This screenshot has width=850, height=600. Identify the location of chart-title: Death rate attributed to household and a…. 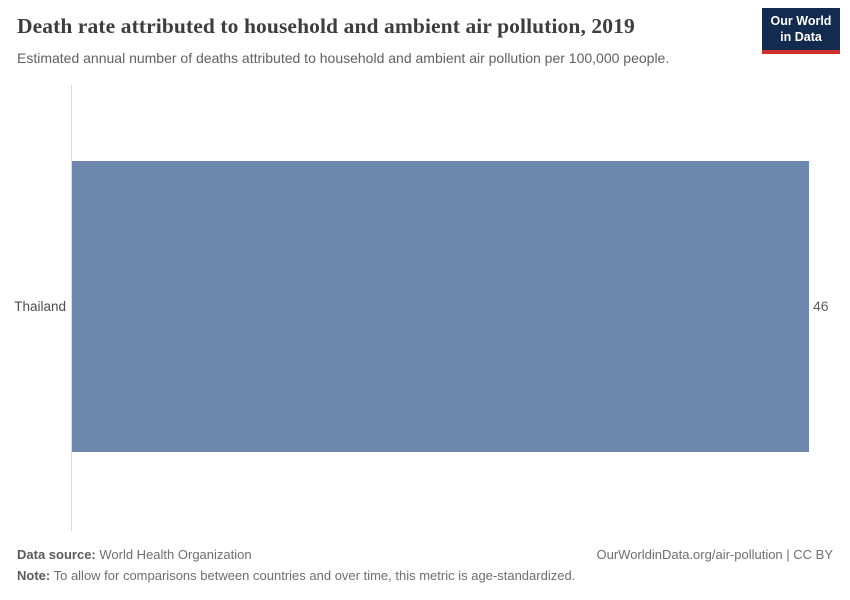
(326, 26).